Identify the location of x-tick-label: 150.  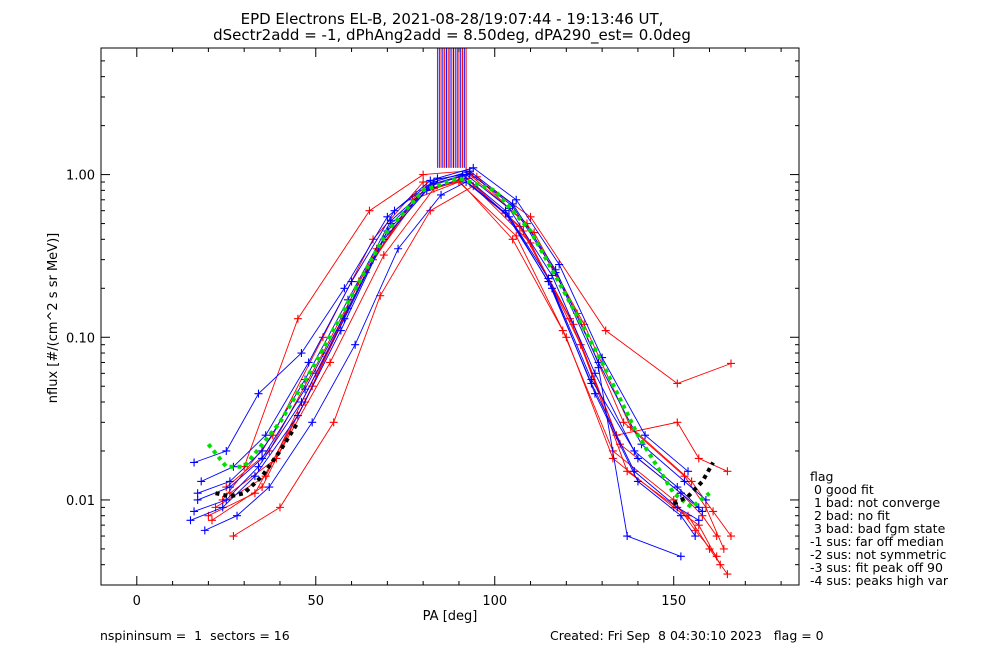
(673, 601).